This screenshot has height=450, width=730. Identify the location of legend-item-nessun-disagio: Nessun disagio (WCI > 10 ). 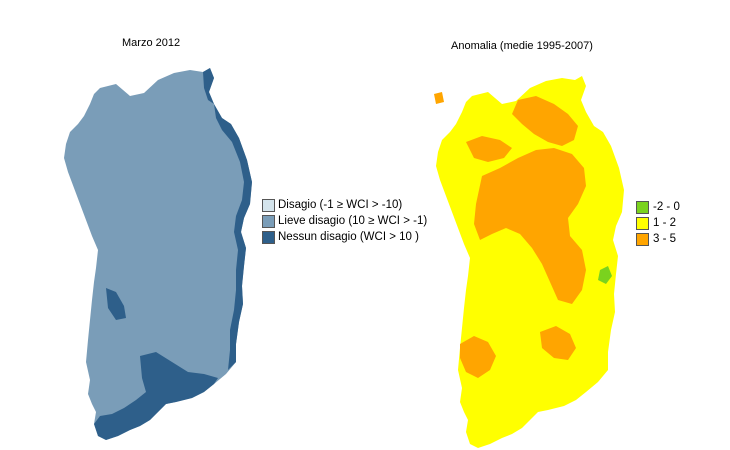
(344, 237).